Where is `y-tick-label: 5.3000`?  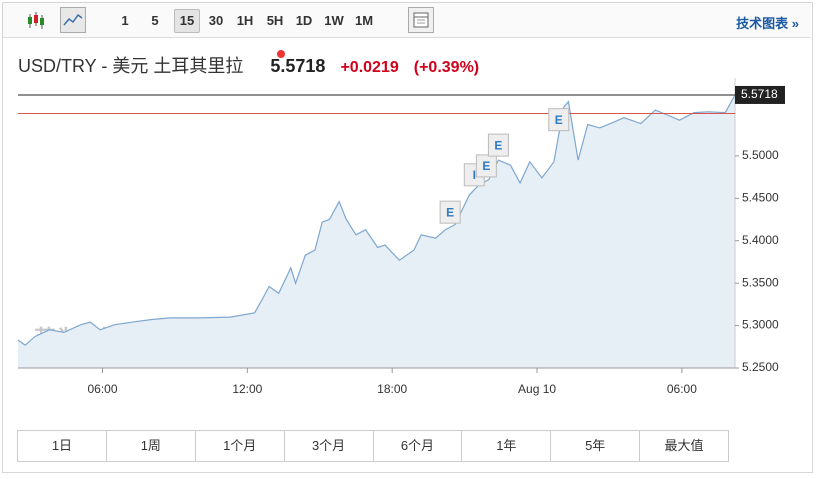 y-tick-label: 5.3000 is located at coordinates (760, 325).